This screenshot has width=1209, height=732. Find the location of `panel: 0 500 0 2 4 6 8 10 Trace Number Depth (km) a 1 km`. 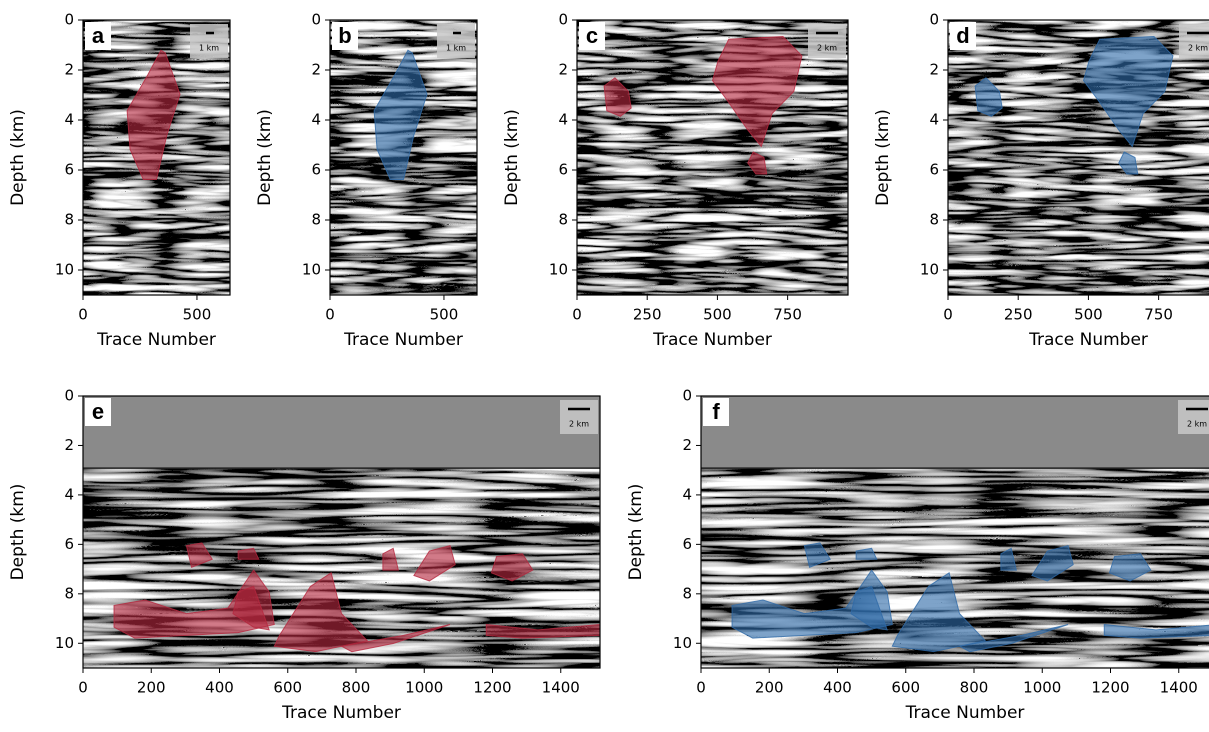

panel: 0 500 0 2 4 6 8 10 Trace Number Depth (km) a 1 km is located at coordinates (119, 180).